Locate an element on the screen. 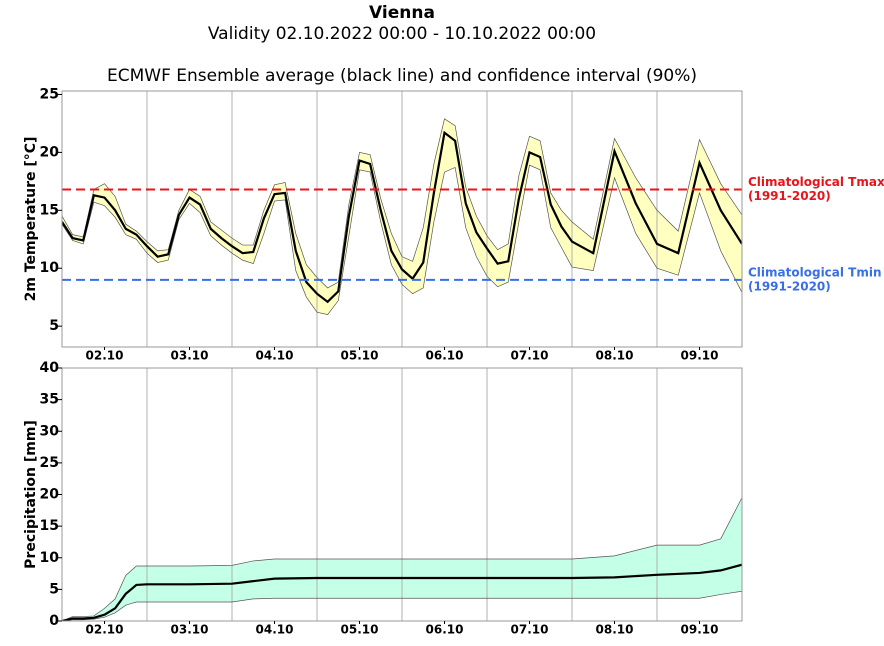  reference-label: Climatological Tmin is located at coordinates (815, 272).